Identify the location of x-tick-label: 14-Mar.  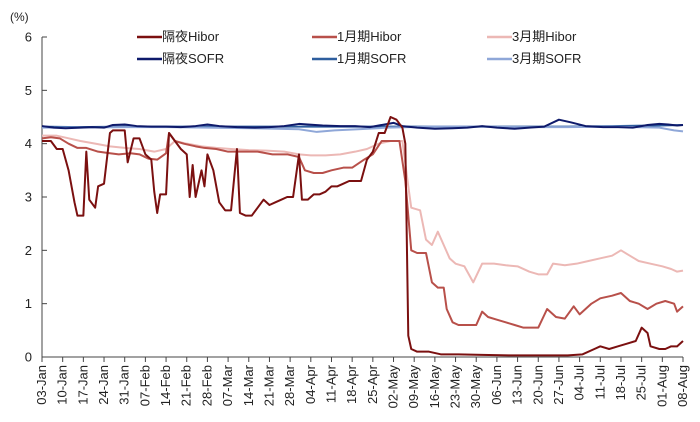
(248, 385).